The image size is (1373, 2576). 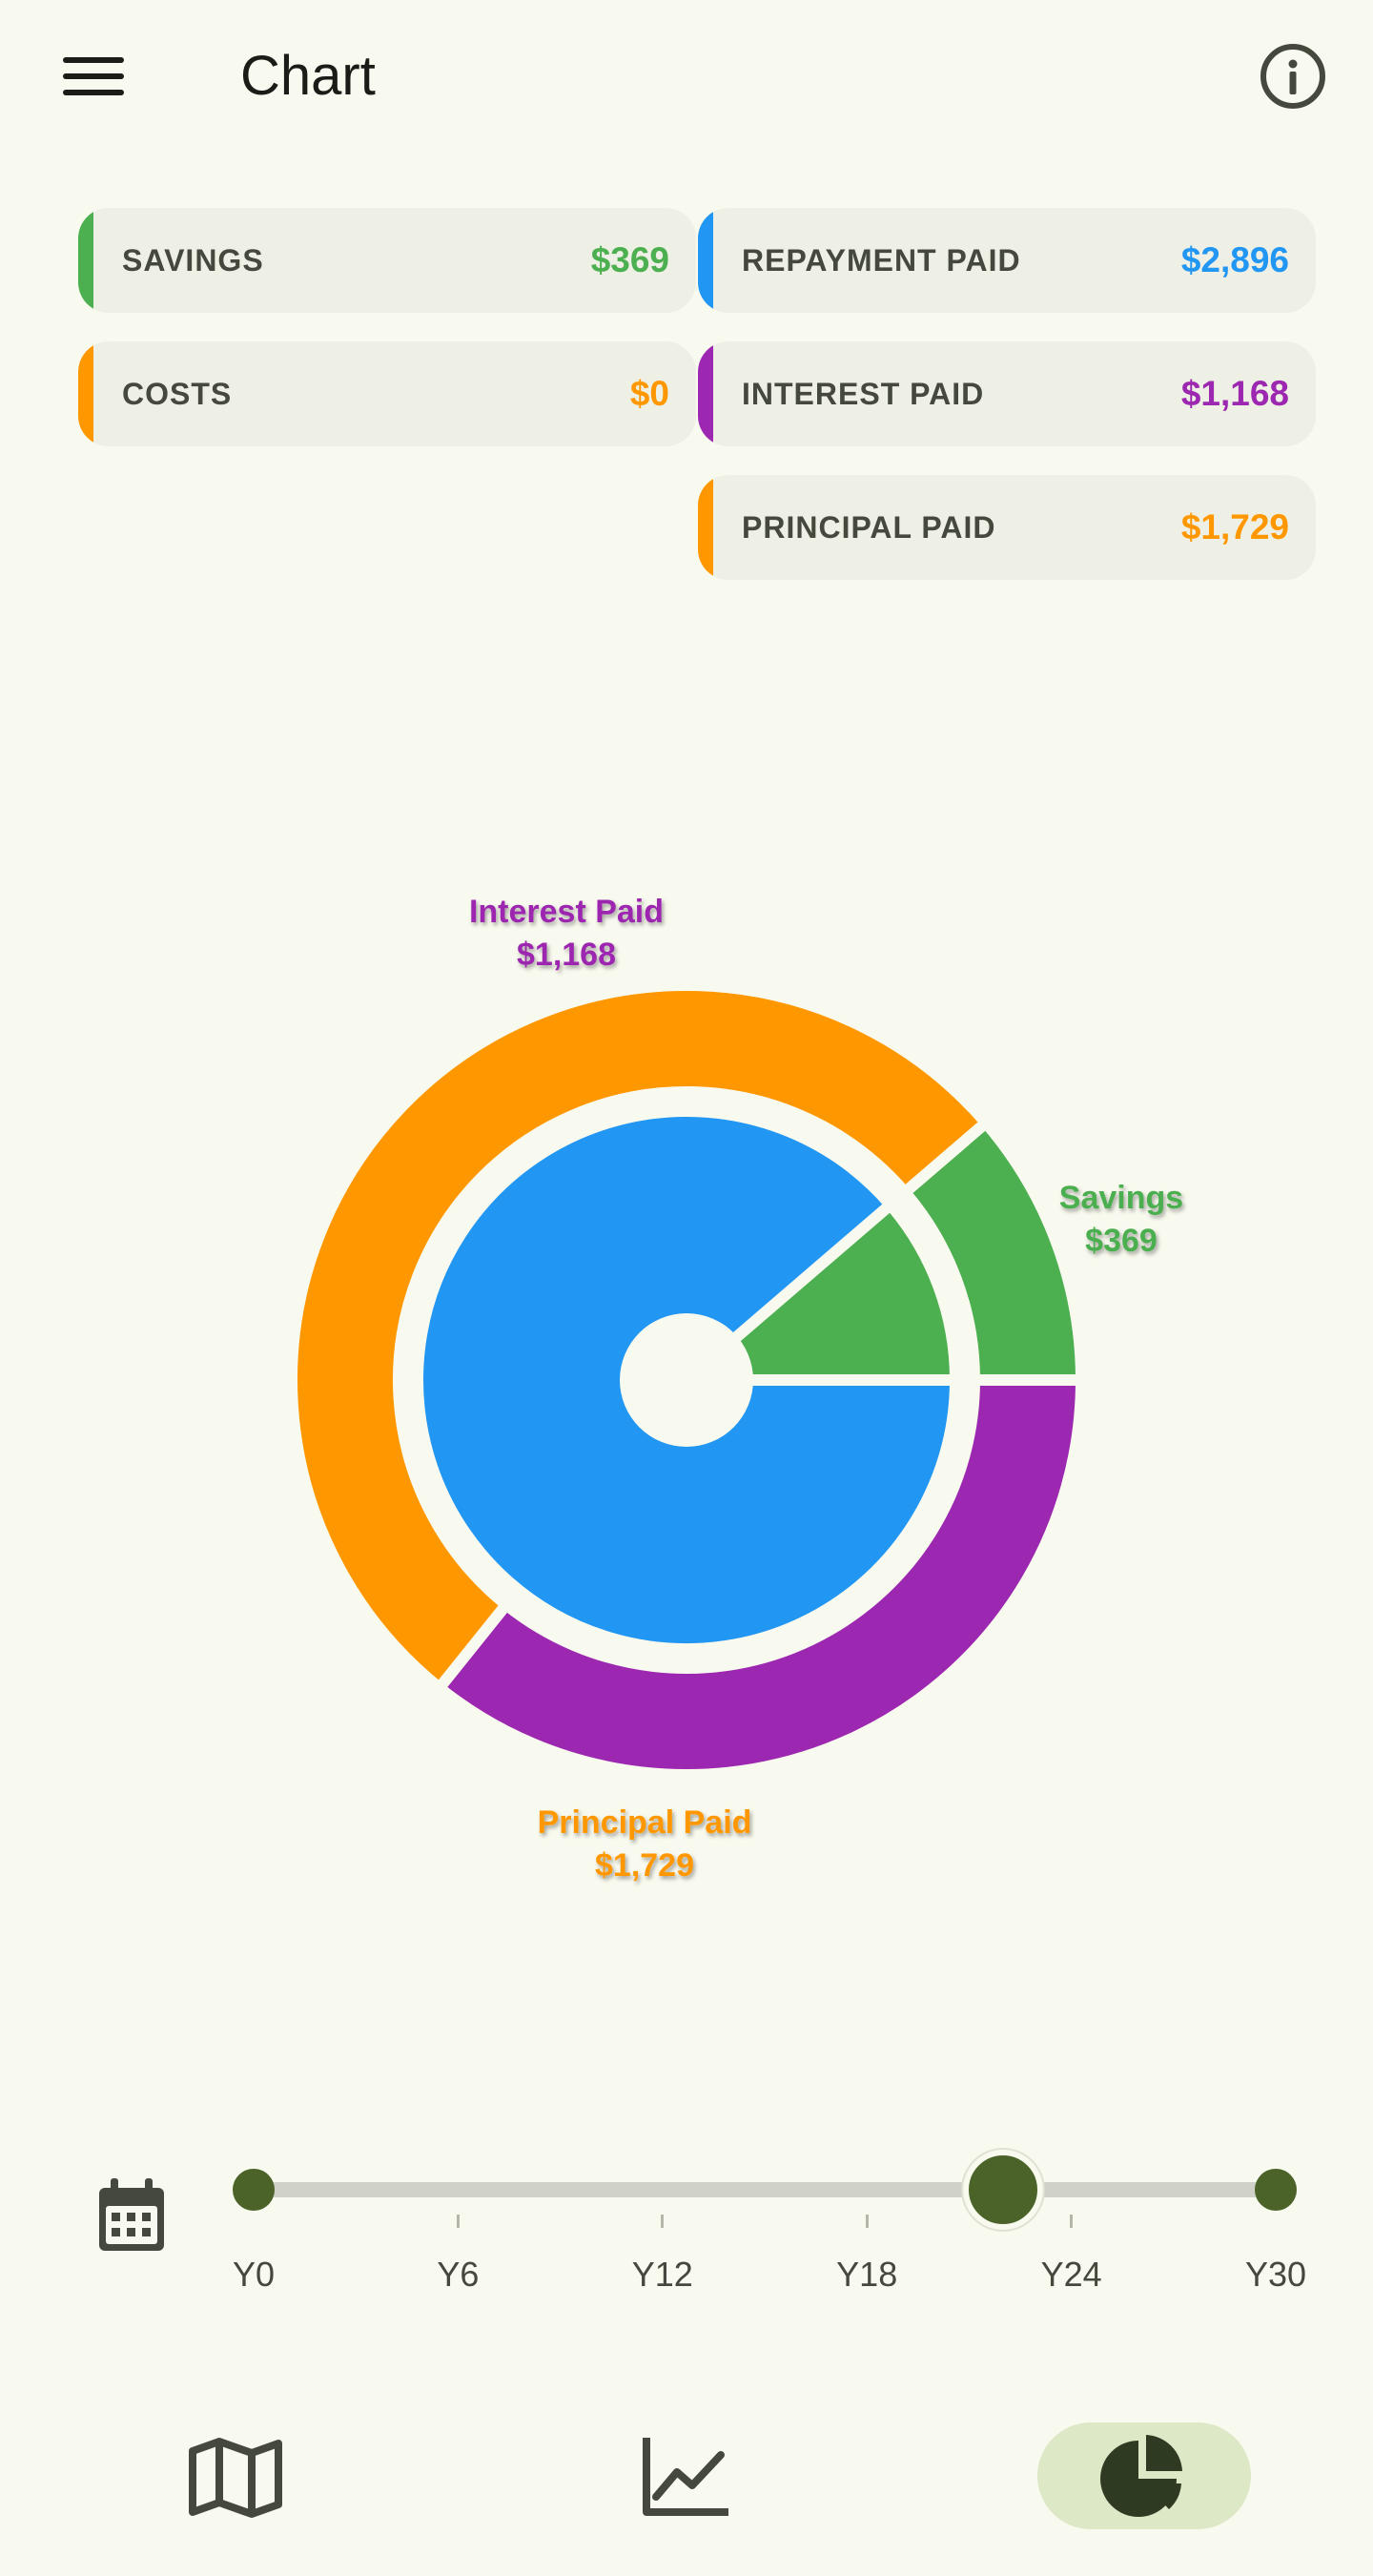 I want to click on principal-paid-label: Principal Paid, so click(x=645, y=1822).